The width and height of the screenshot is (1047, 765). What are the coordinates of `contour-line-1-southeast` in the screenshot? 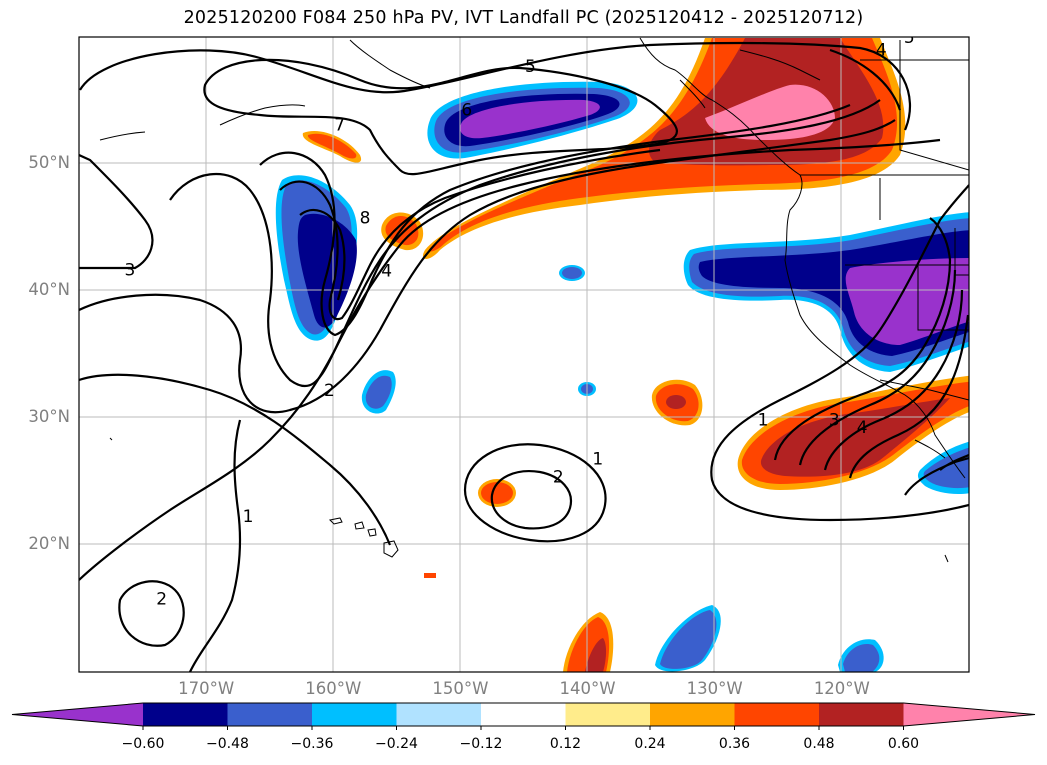 It's located at (839, 353).